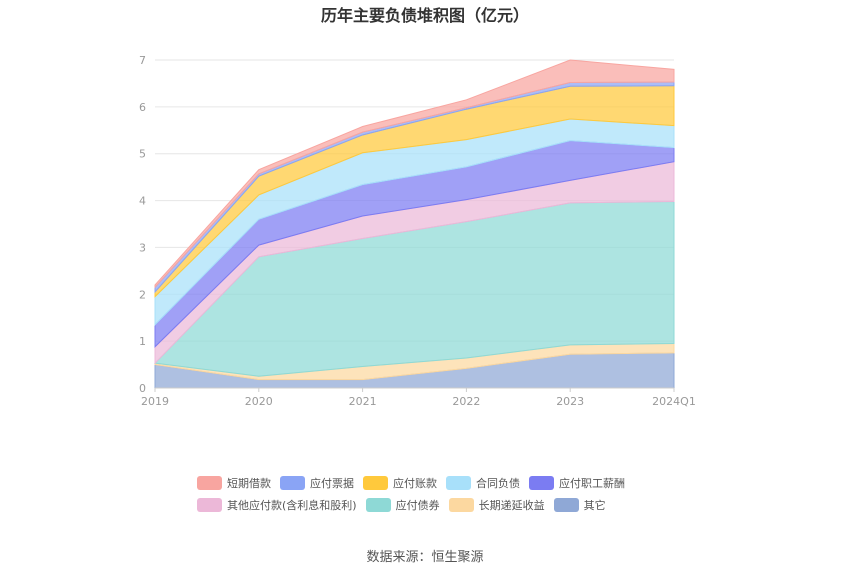  I want to click on y-tick-label: 0, so click(142, 388).